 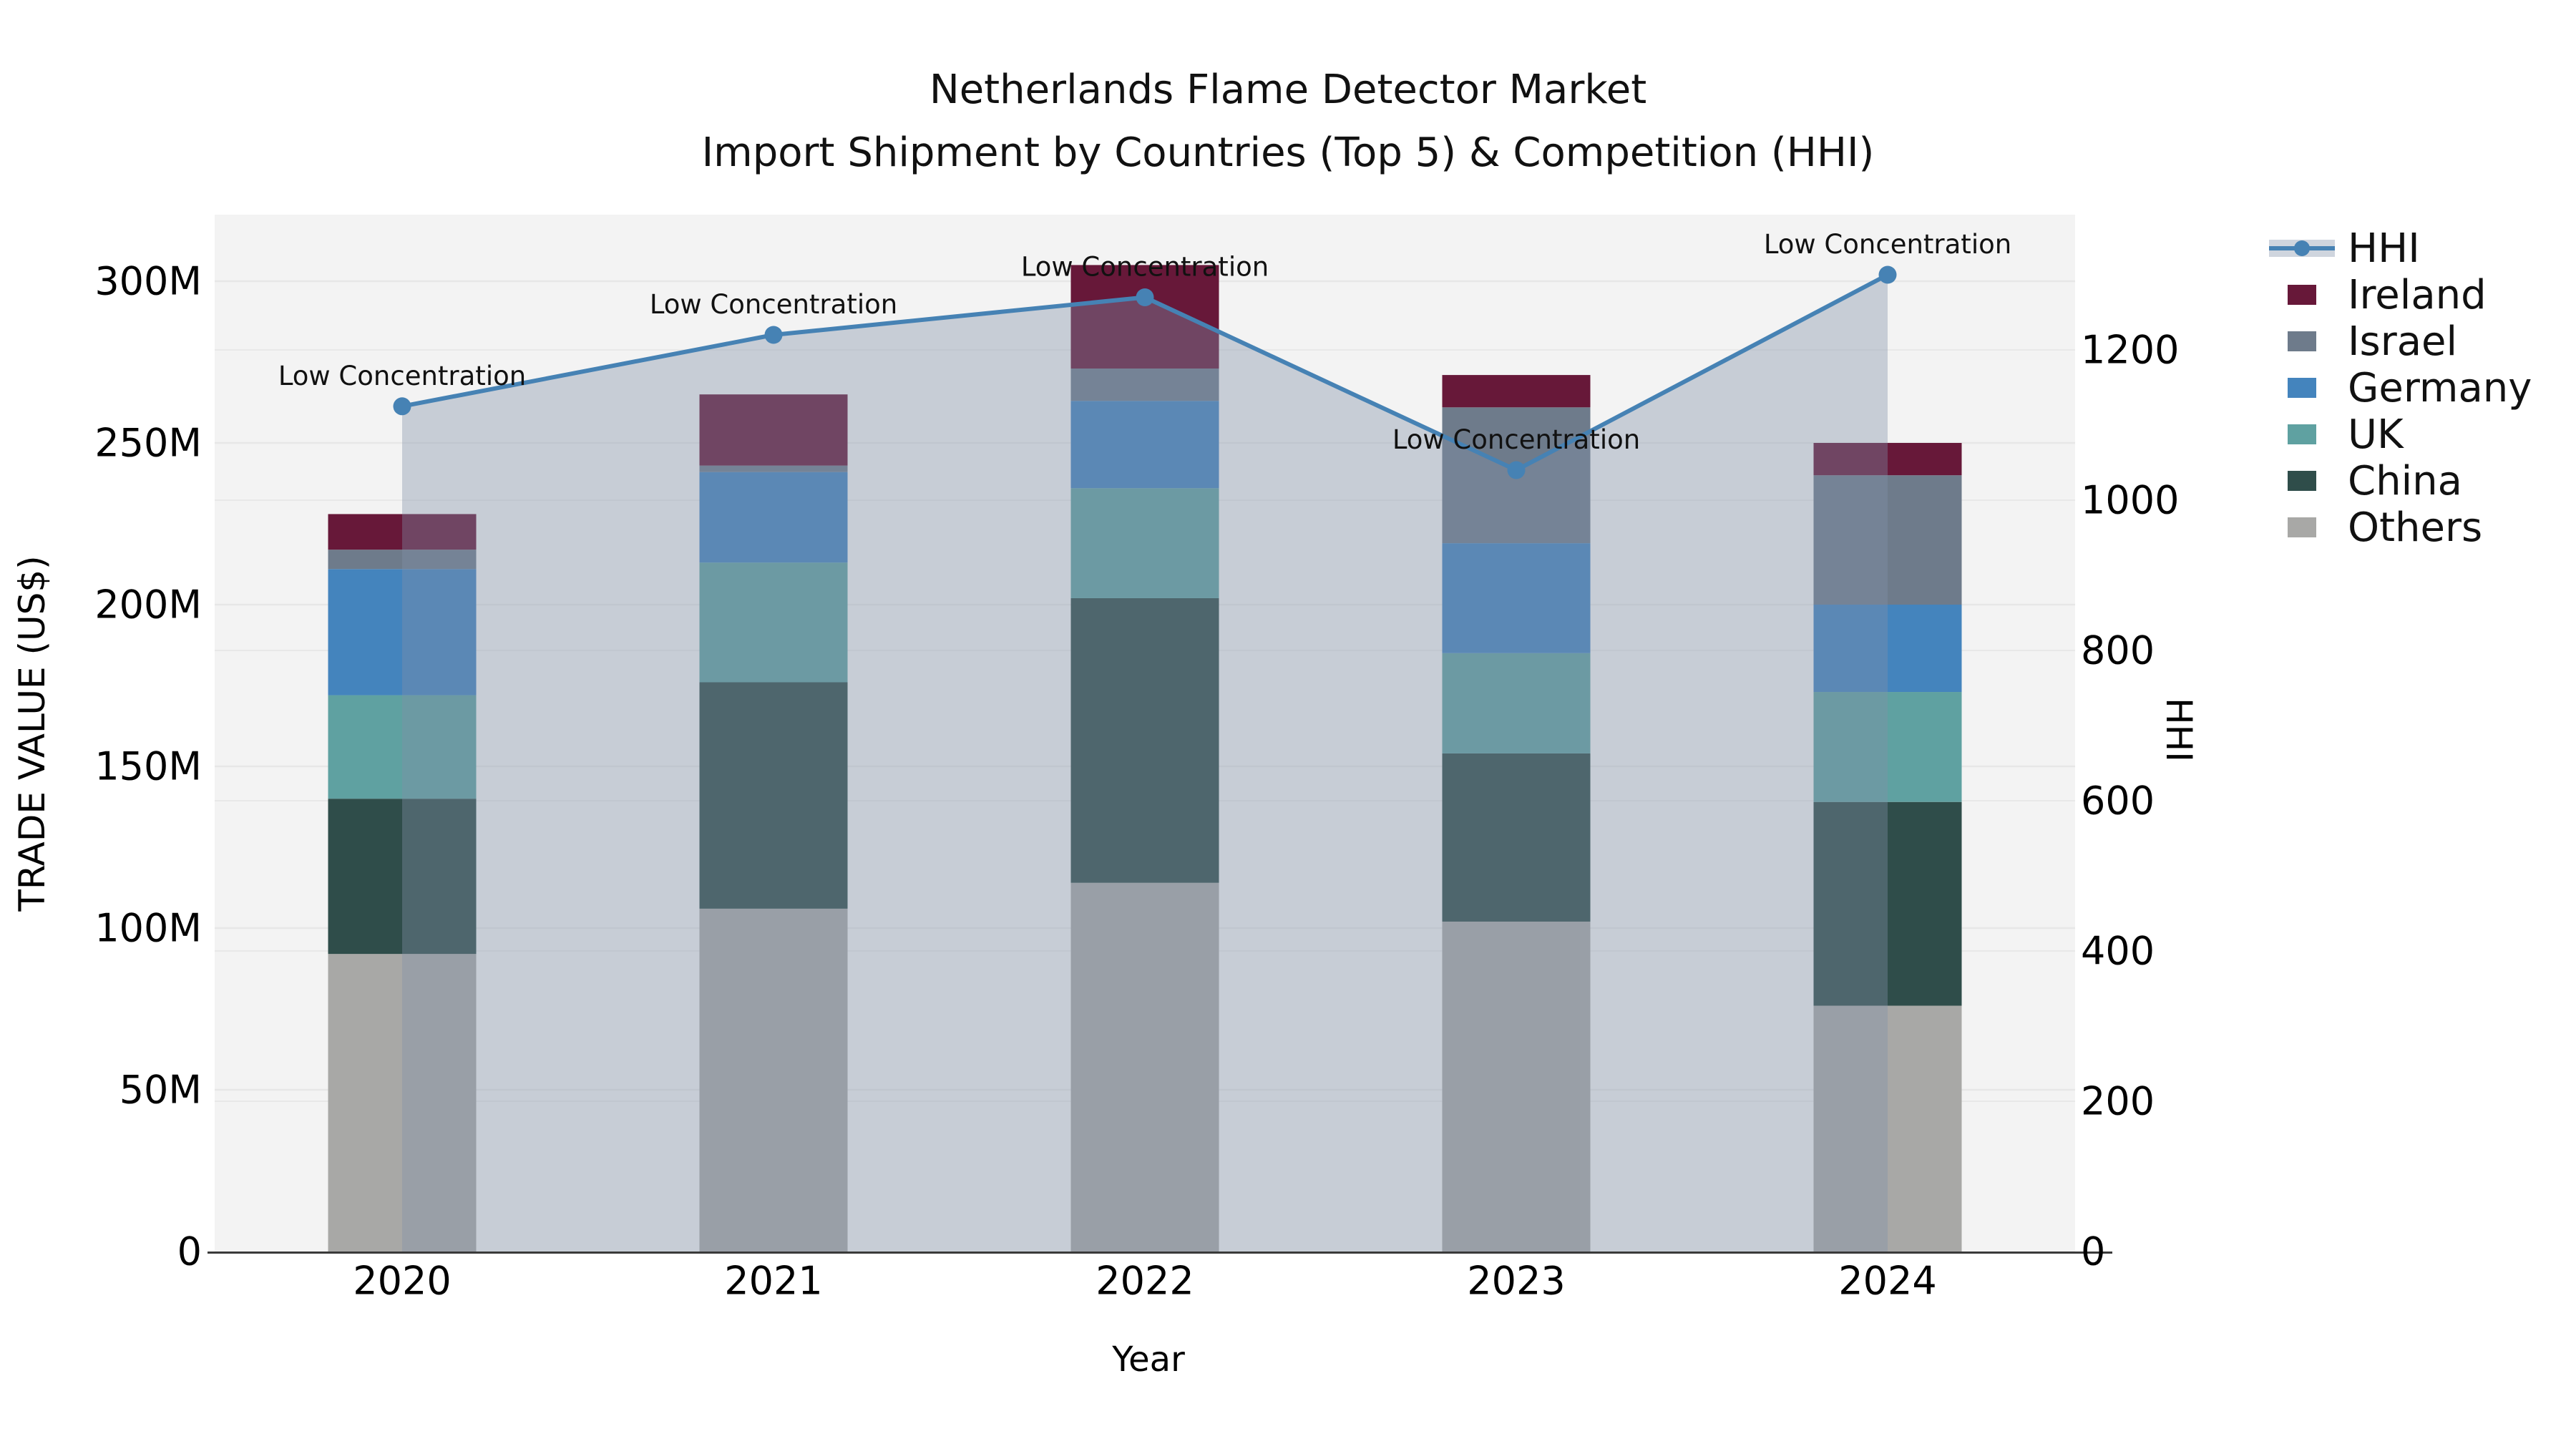 I want to click on left-tick-250M: 250M, so click(x=148, y=443).